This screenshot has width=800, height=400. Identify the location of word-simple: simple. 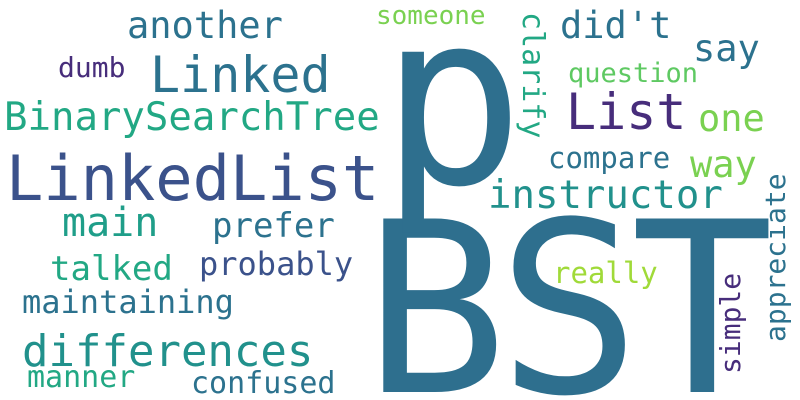
(730, 323).